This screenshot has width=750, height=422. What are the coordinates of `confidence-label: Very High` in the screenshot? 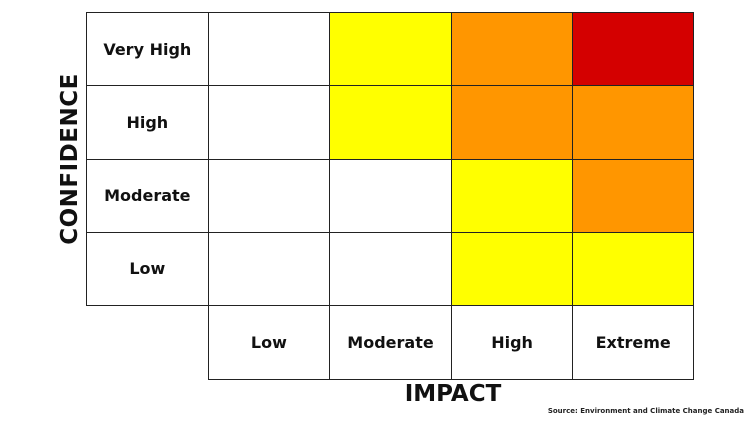 It's located at (147, 49).